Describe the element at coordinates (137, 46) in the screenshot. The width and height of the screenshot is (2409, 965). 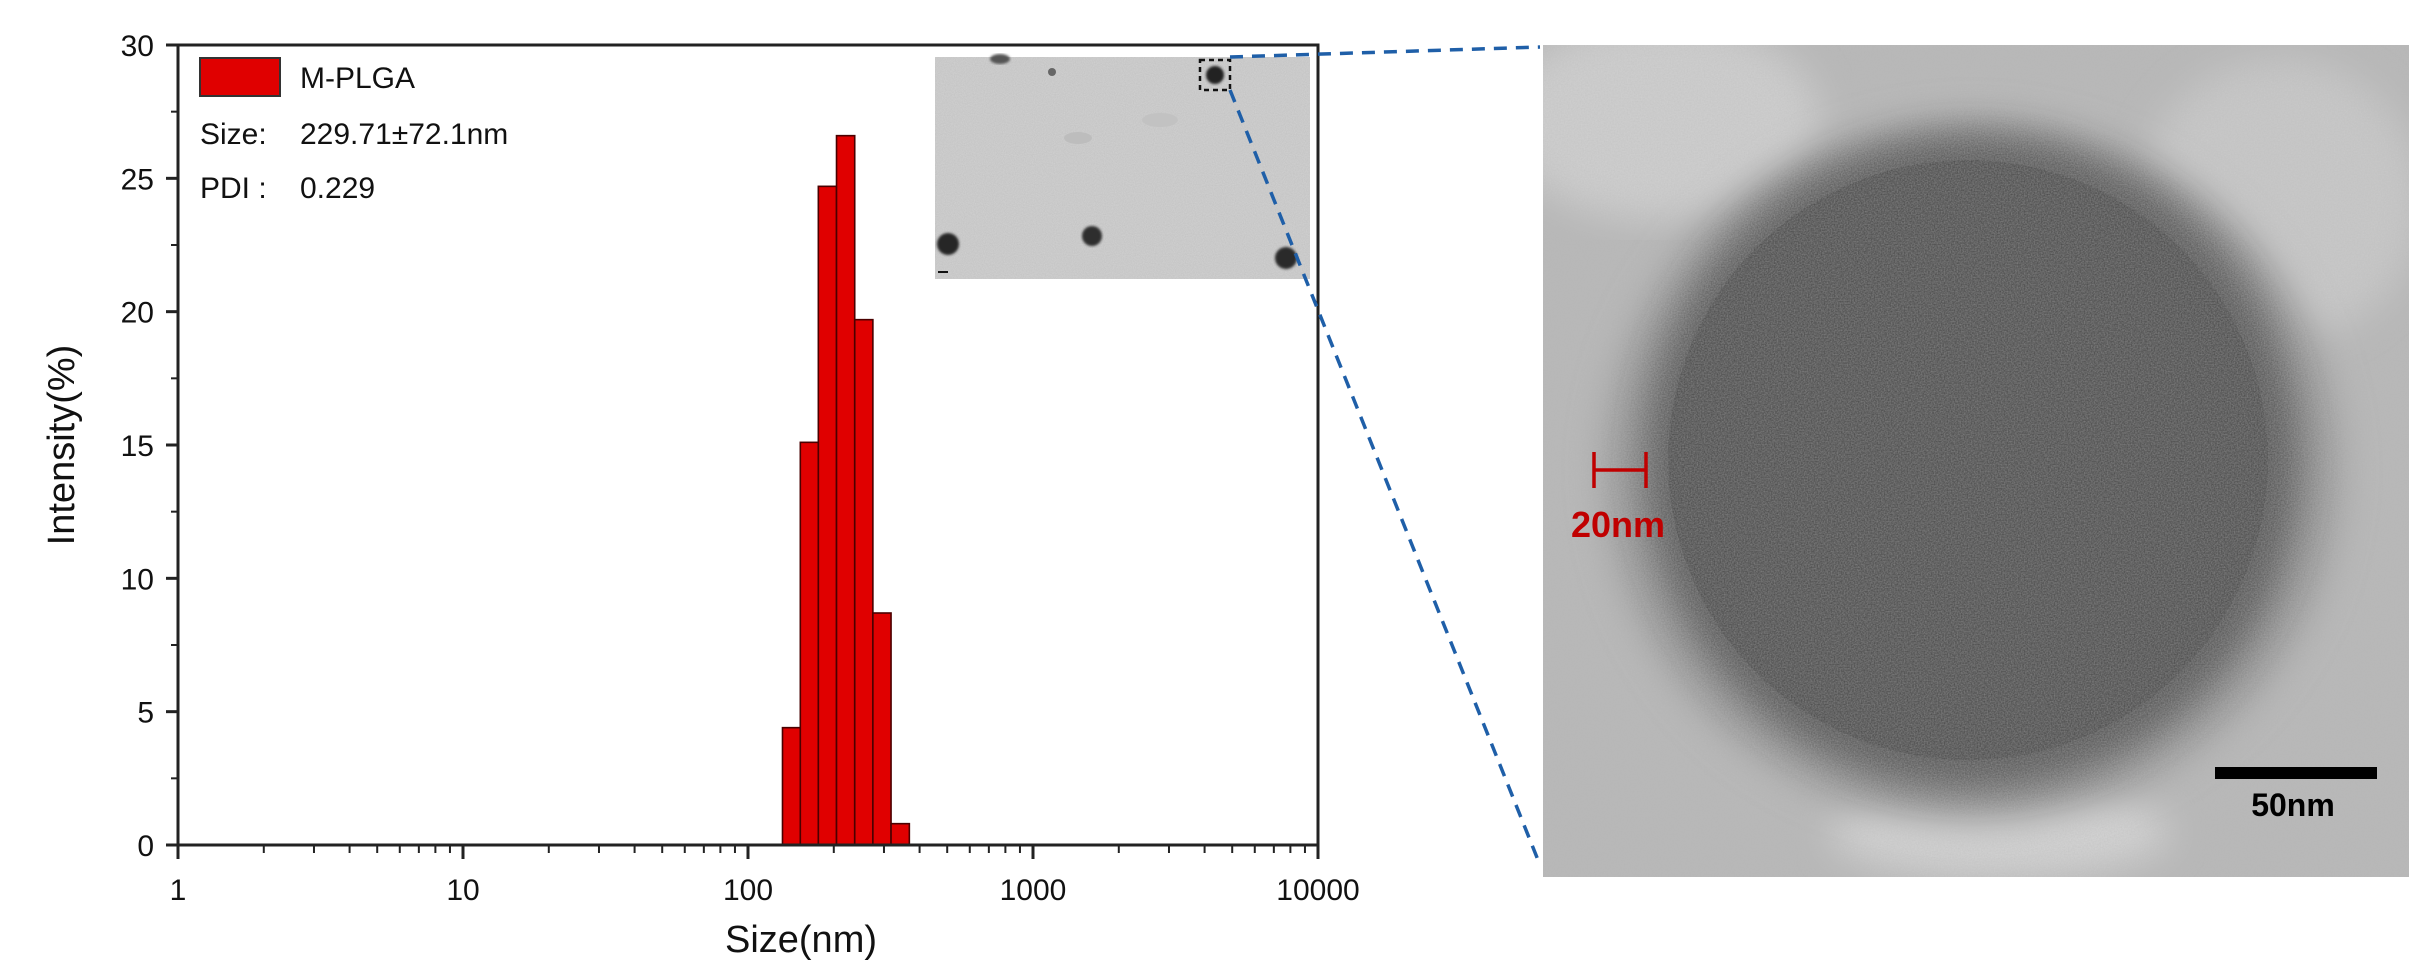
I see `y-tick-label: 30` at that location.